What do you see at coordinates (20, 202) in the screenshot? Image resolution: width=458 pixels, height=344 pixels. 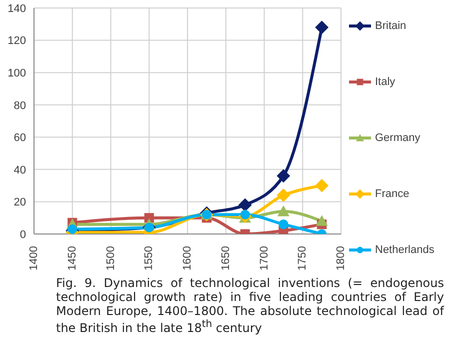 I see `y-tick-label: 20` at bounding box center [20, 202].